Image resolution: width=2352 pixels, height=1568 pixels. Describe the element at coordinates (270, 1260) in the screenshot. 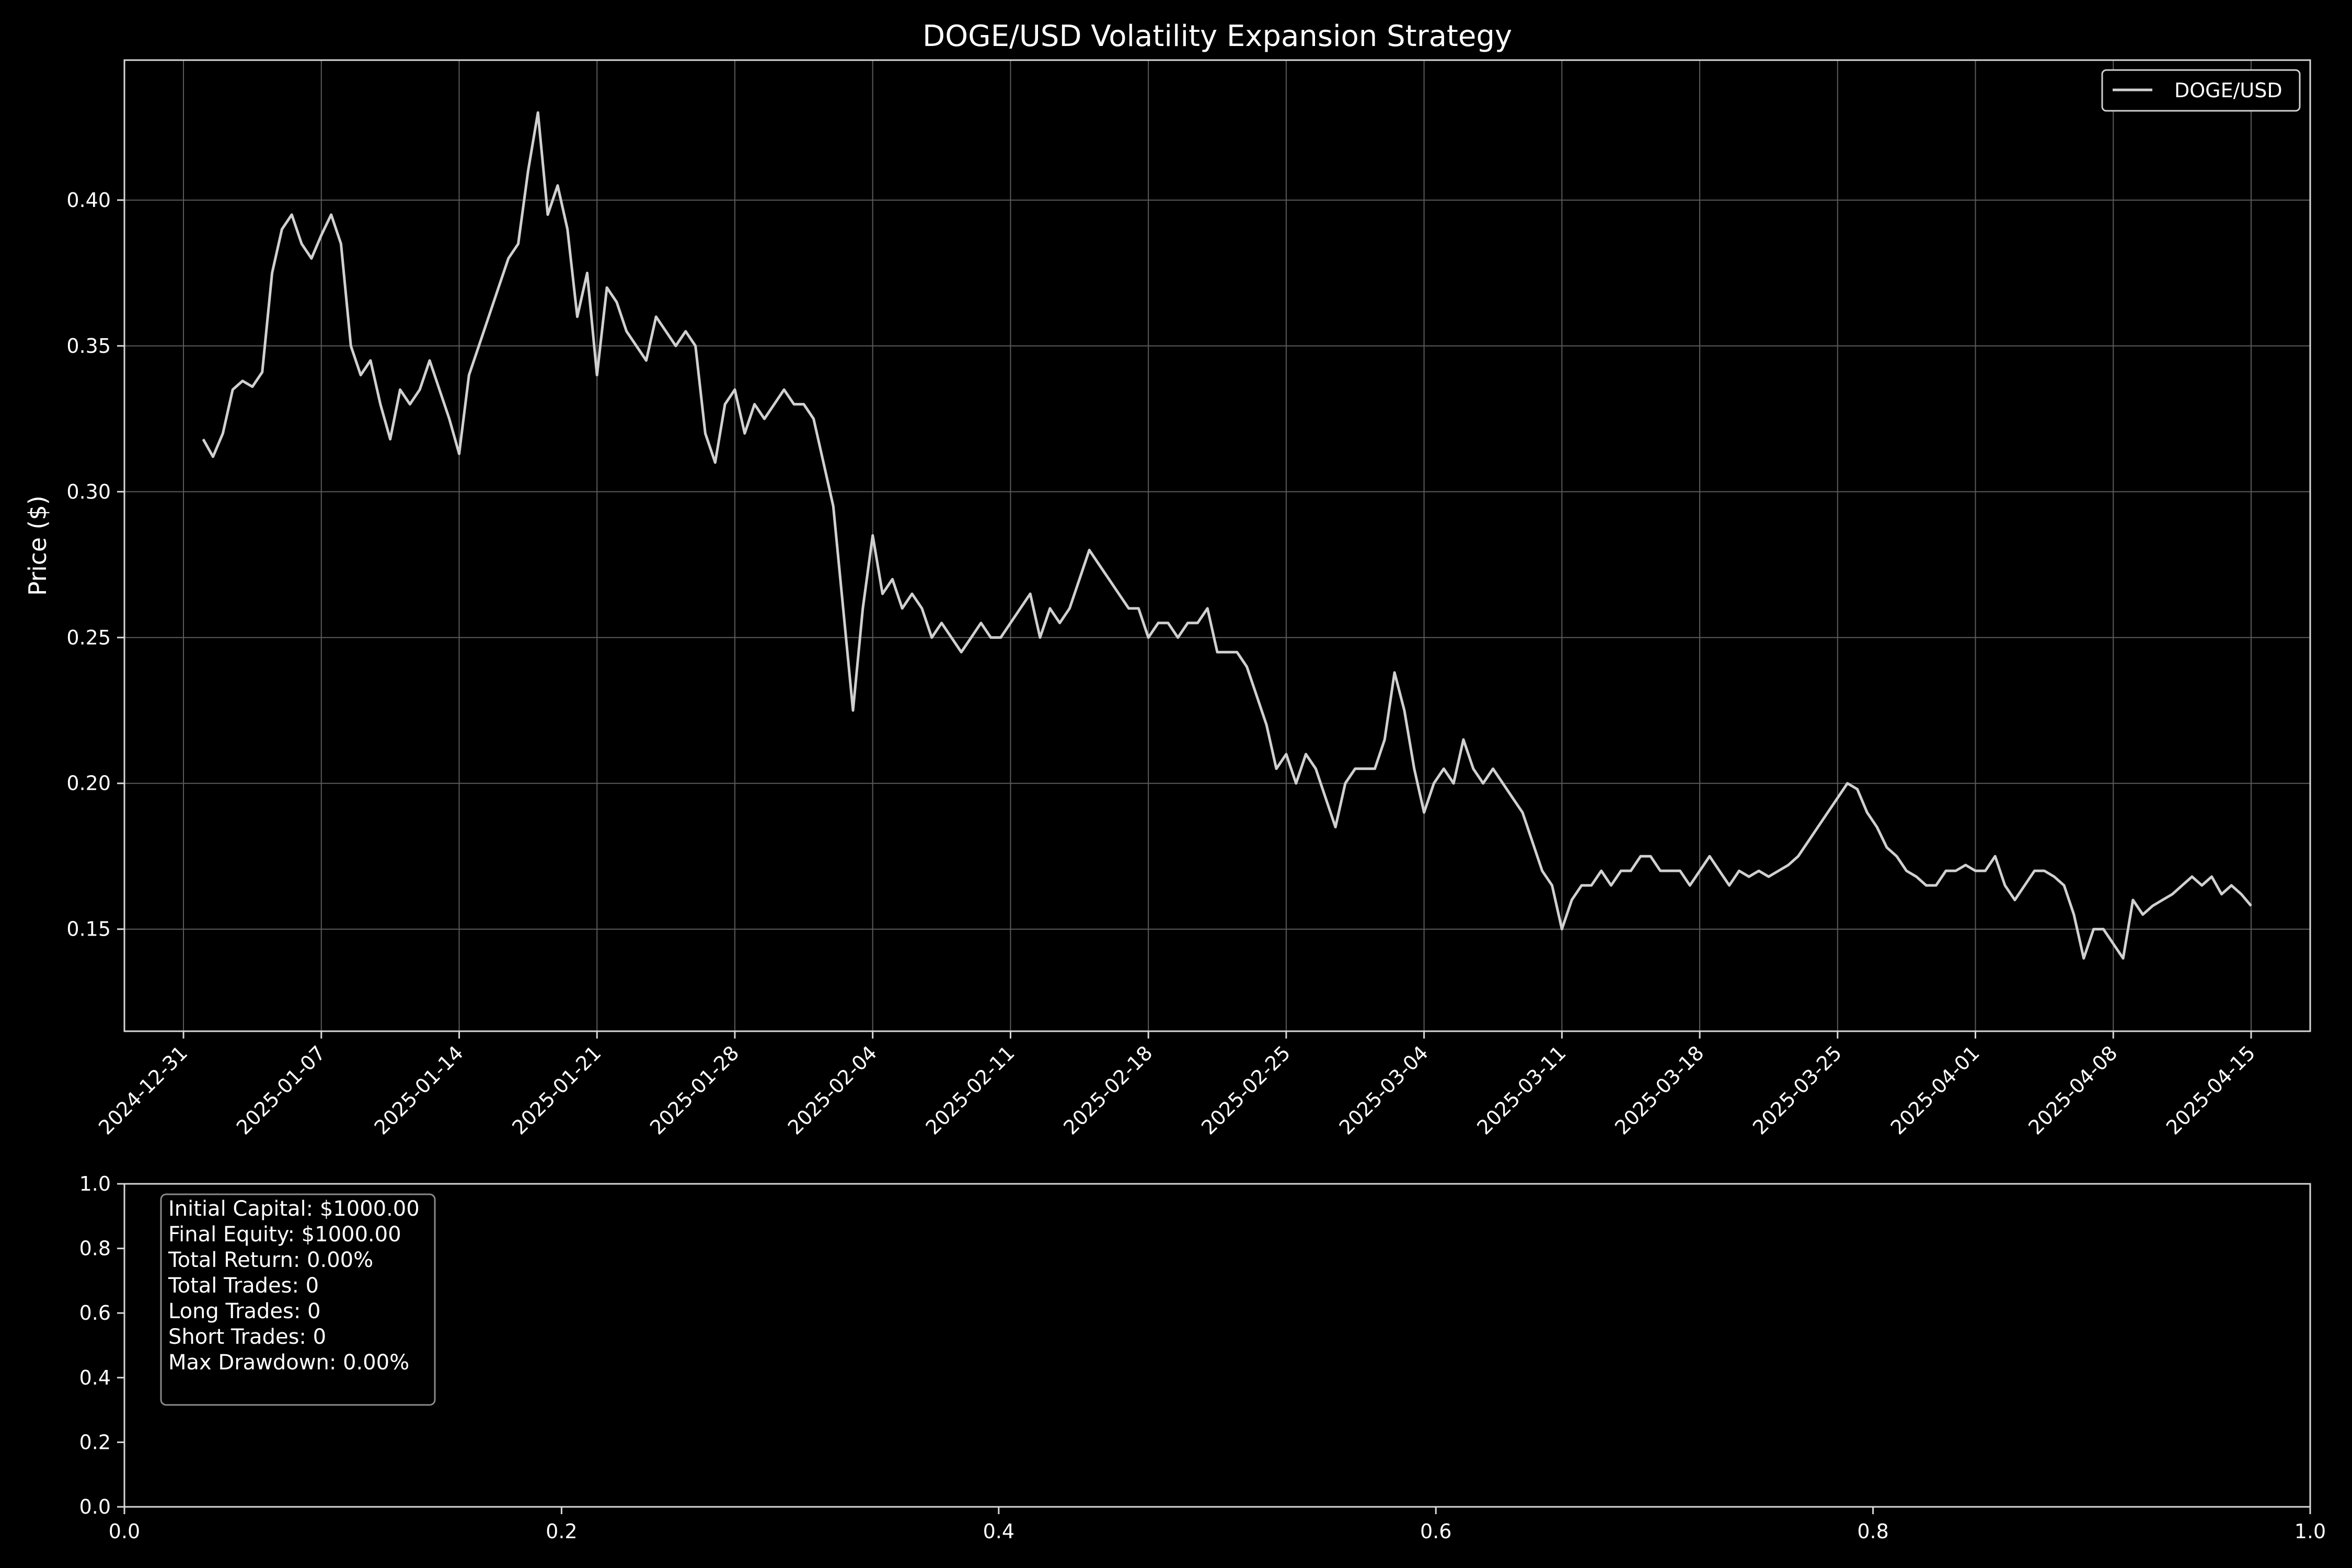

I see `stats-total-return: Total Return: 0.00%` at that location.